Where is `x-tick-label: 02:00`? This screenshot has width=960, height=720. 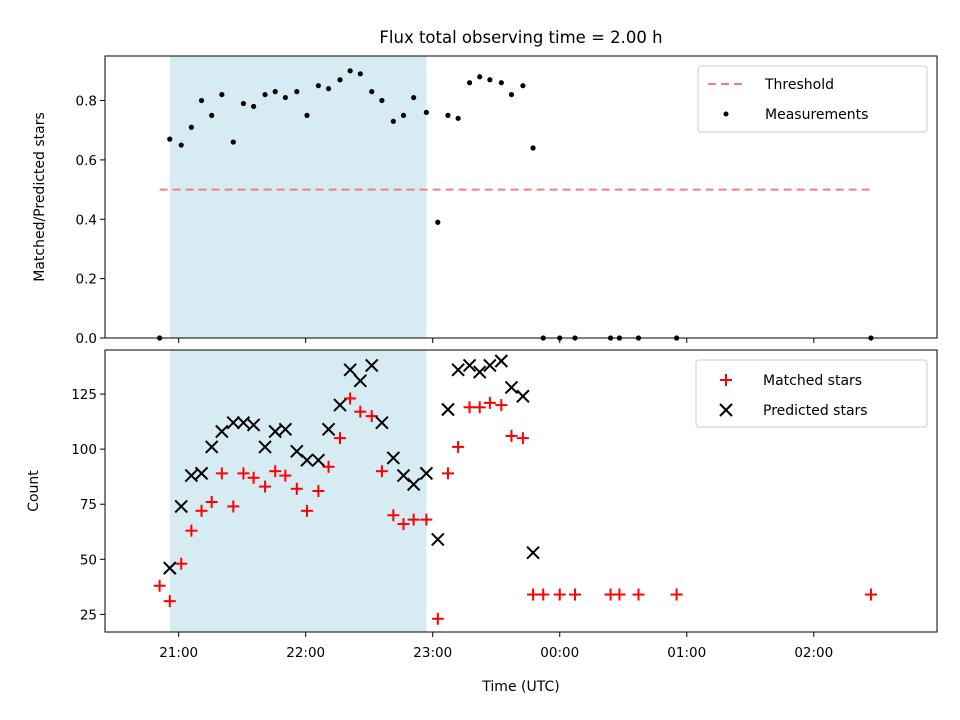 x-tick-label: 02:00 is located at coordinates (813, 653).